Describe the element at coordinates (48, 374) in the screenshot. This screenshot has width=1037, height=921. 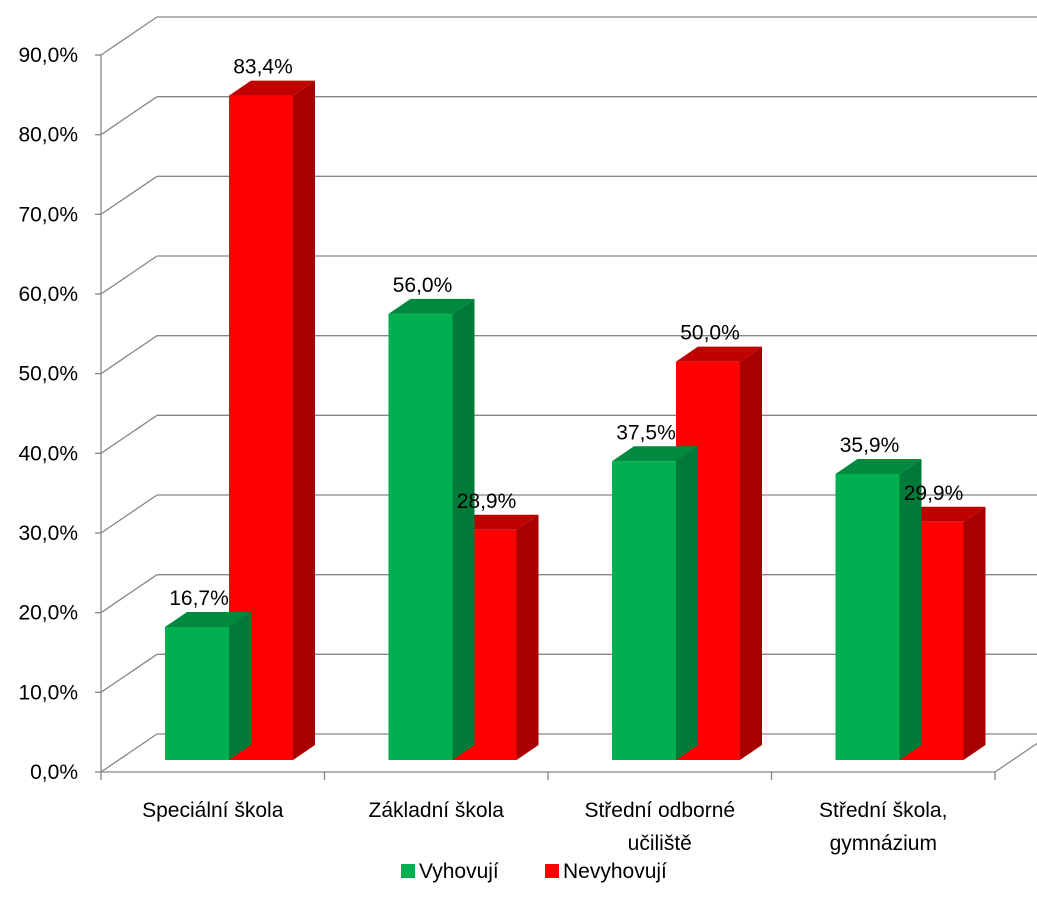
I see `y-tick-label: 50,0%` at that location.